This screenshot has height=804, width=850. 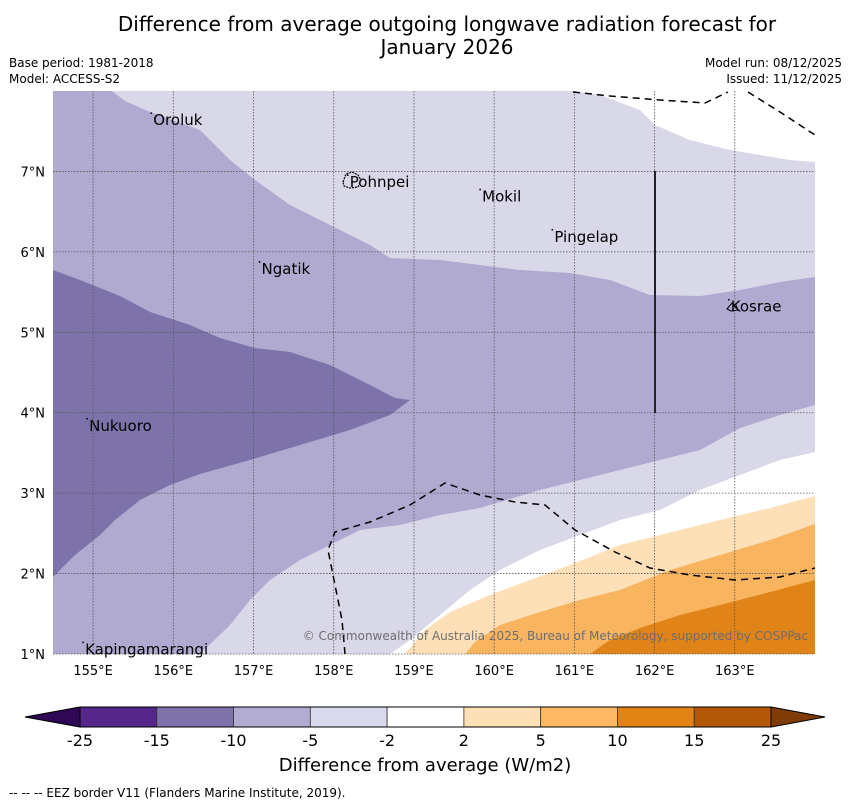 What do you see at coordinates (286, 269) in the screenshot?
I see `place-label: Ngatik` at bounding box center [286, 269].